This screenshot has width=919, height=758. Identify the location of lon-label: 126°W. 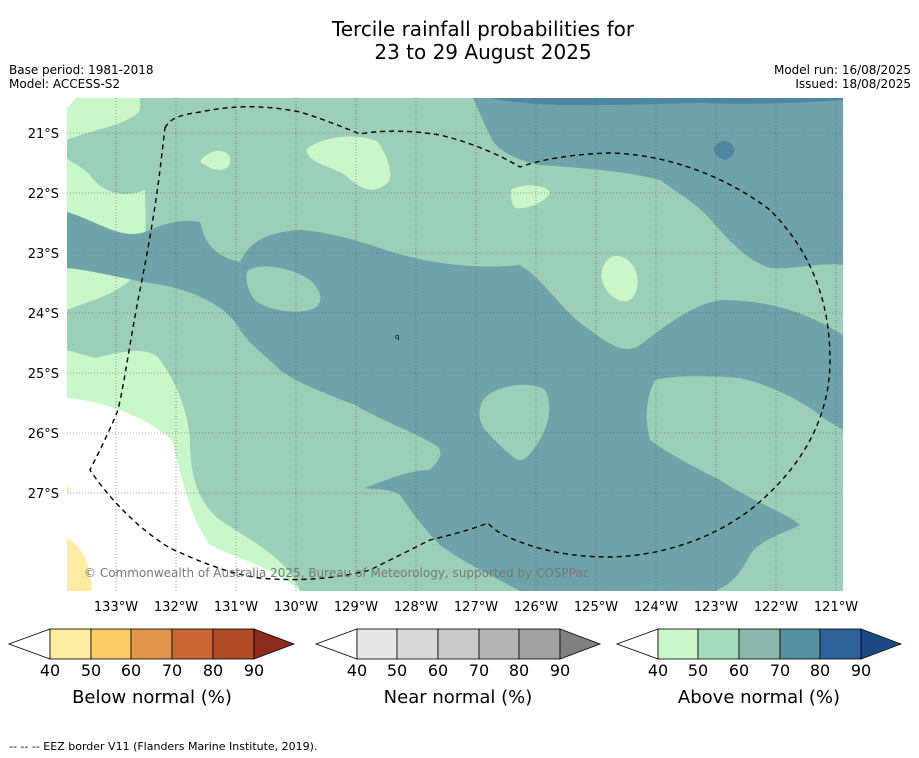
(536, 607).